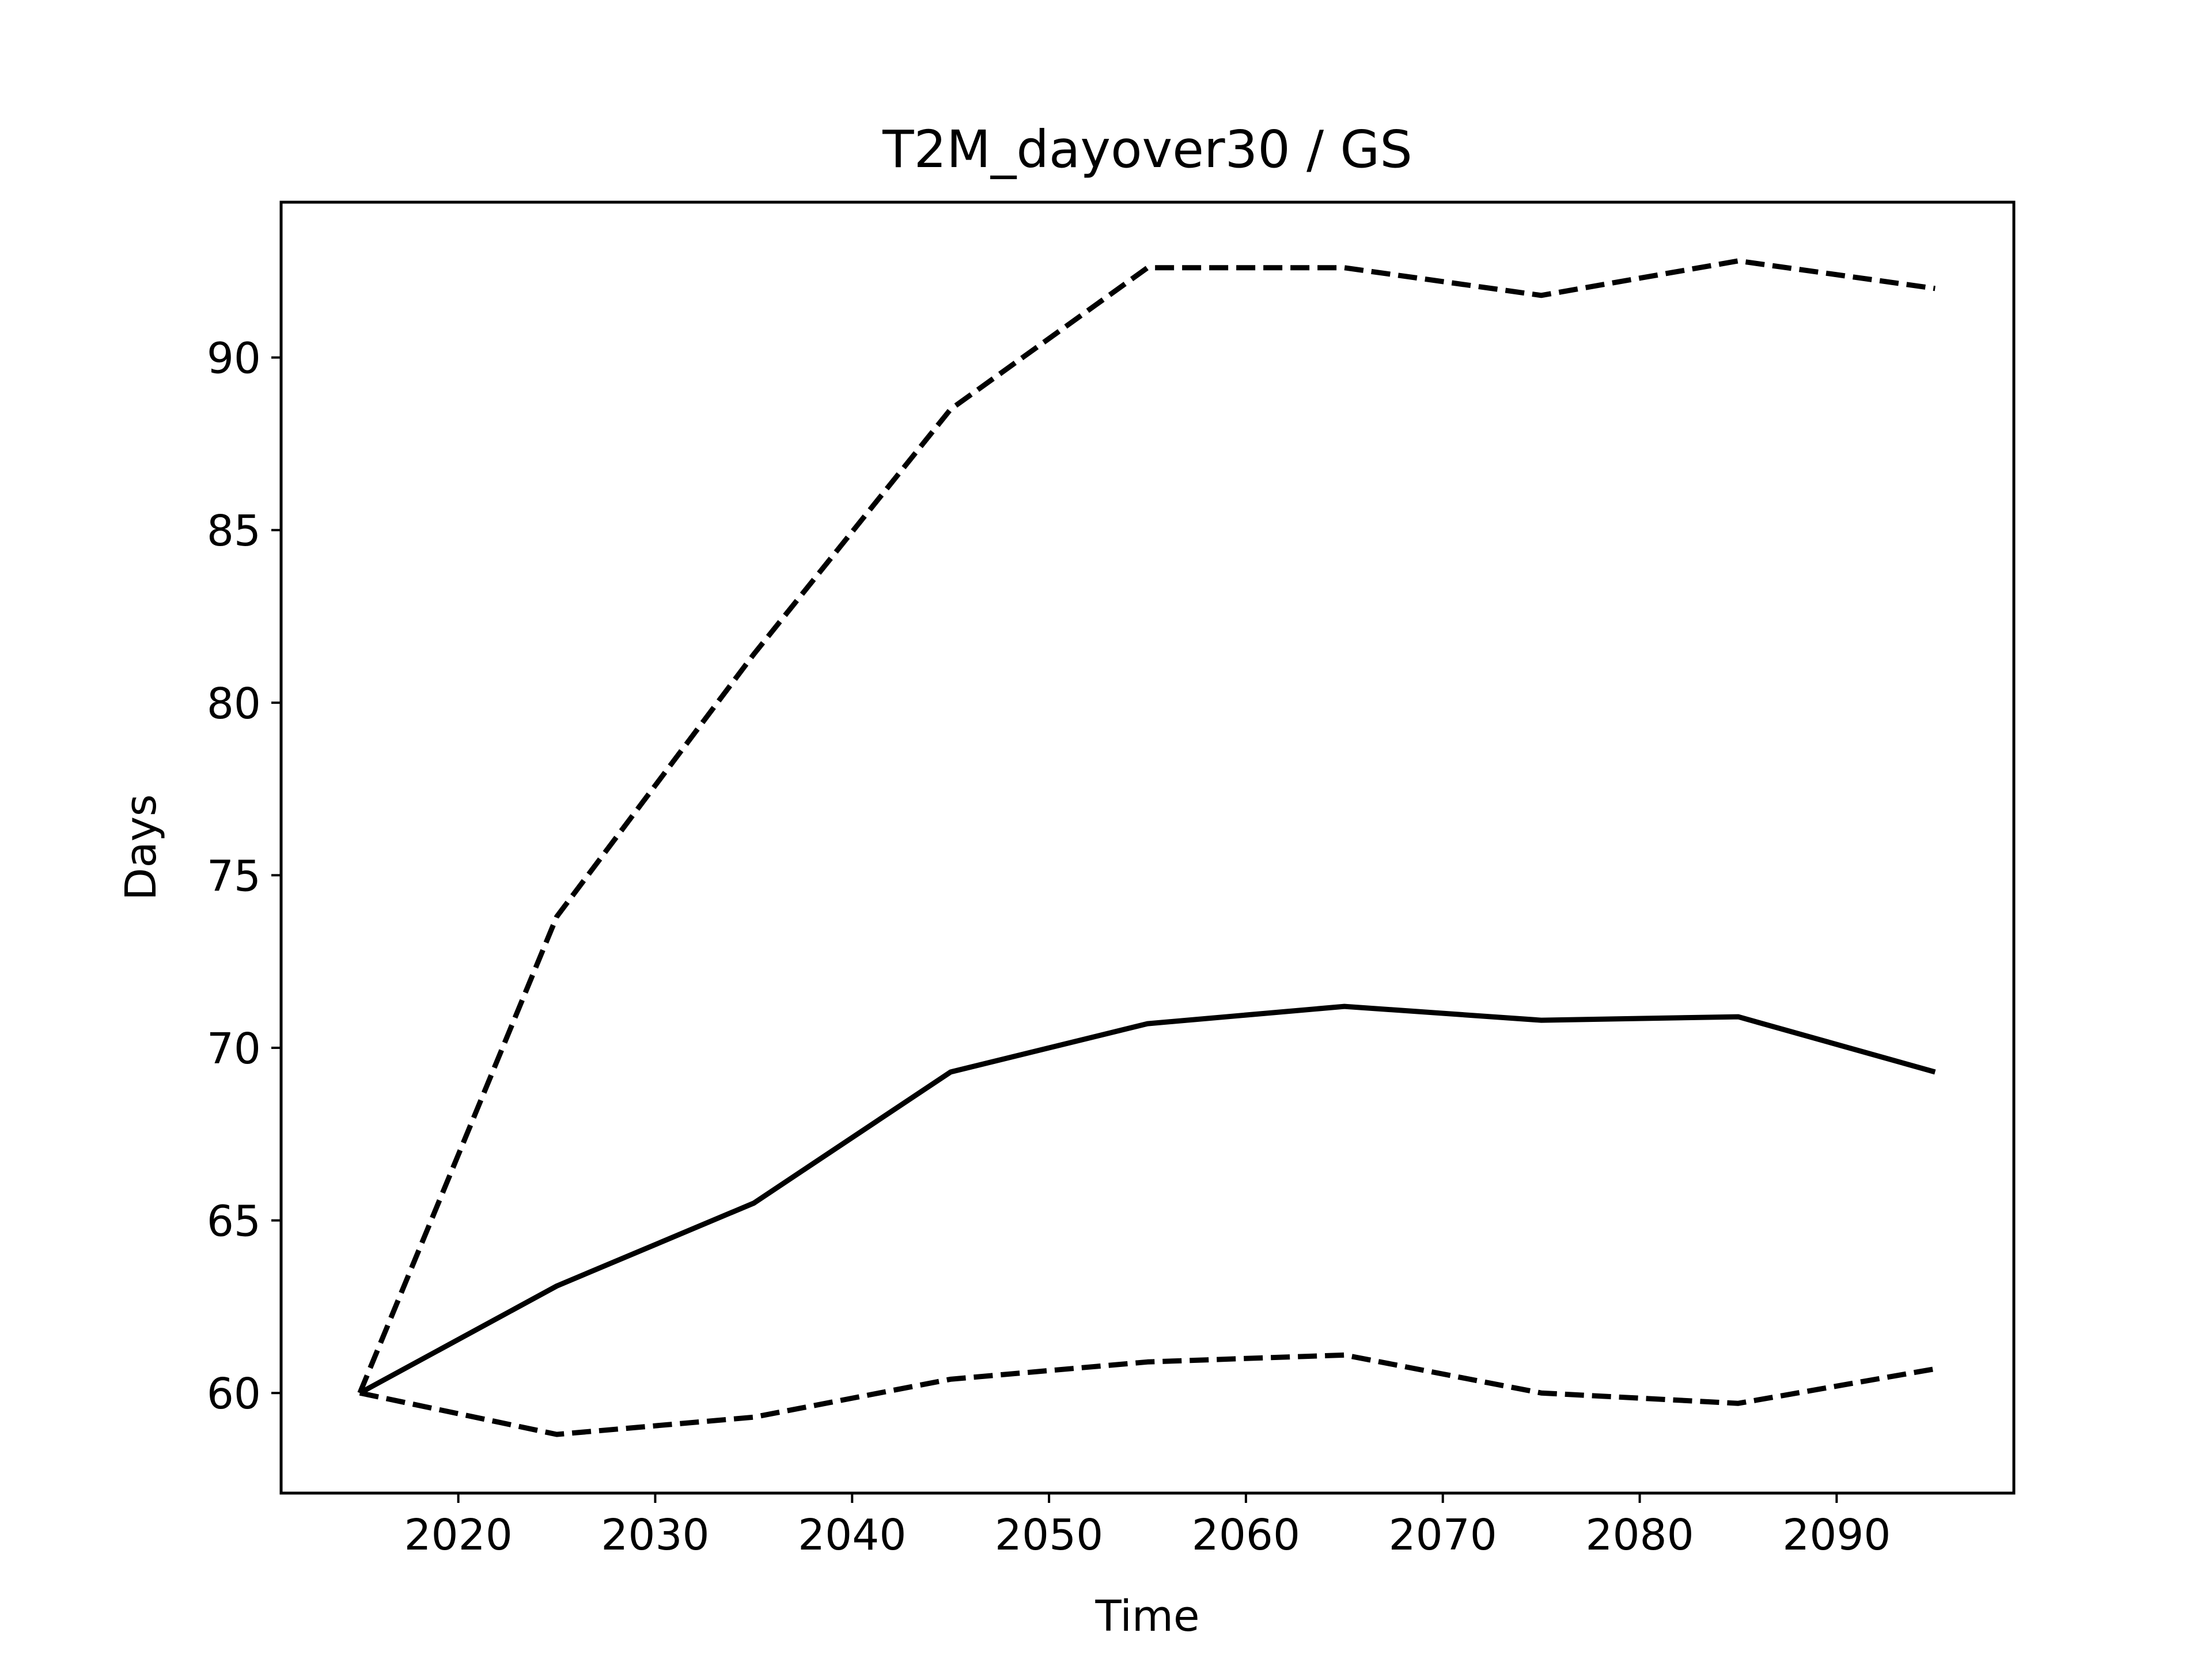 The image size is (2212, 1659). Describe the element at coordinates (141, 847) in the screenshot. I see `y-axis-label: Days` at that location.